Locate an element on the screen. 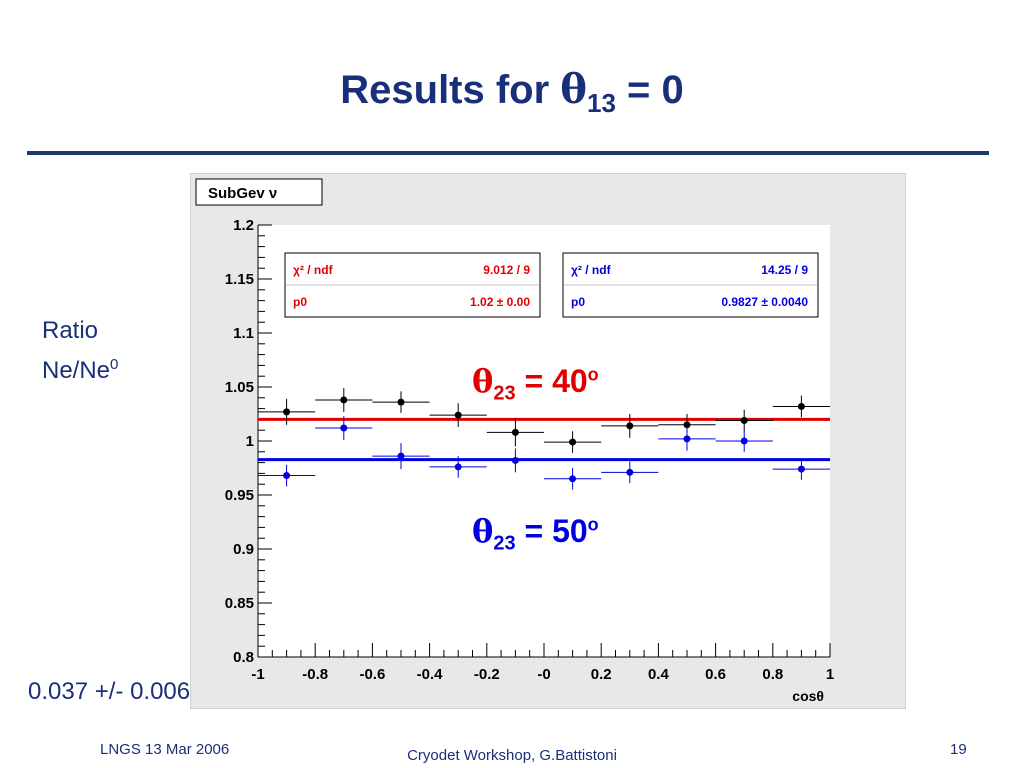 The width and height of the screenshot is (1024, 768). slide-title: Results for θ13 = 0 is located at coordinates (512, 92).